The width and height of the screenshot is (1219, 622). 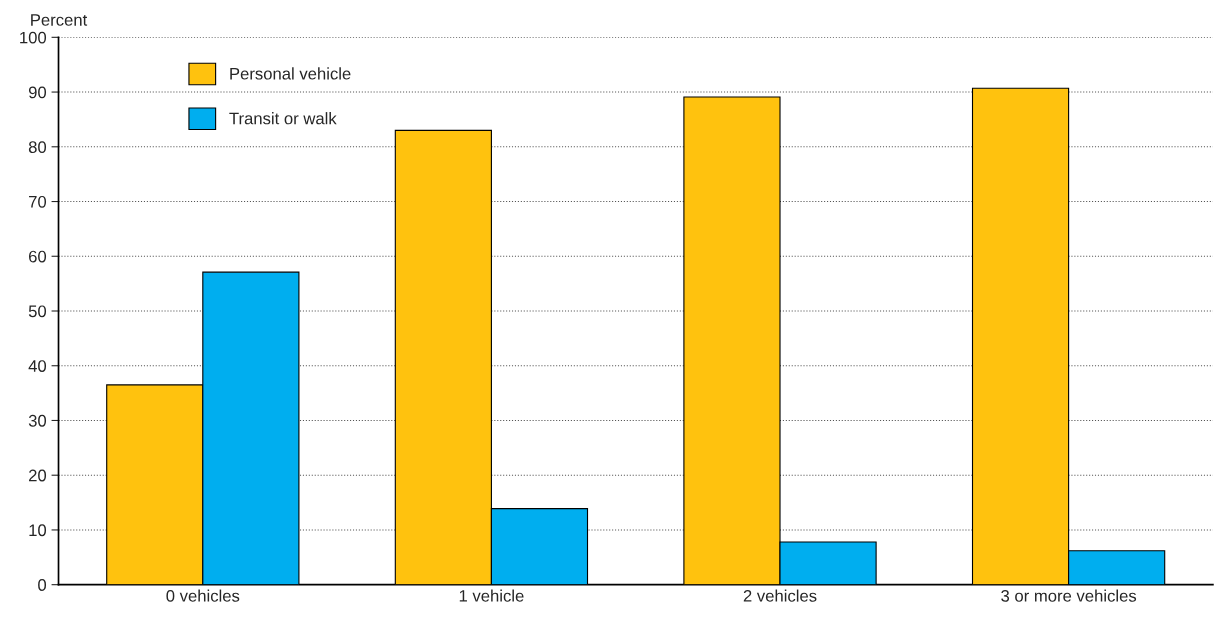 What do you see at coordinates (37, 311) in the screenshot?
I see `y-tick-label: 50` at bounding box center [37, 311].